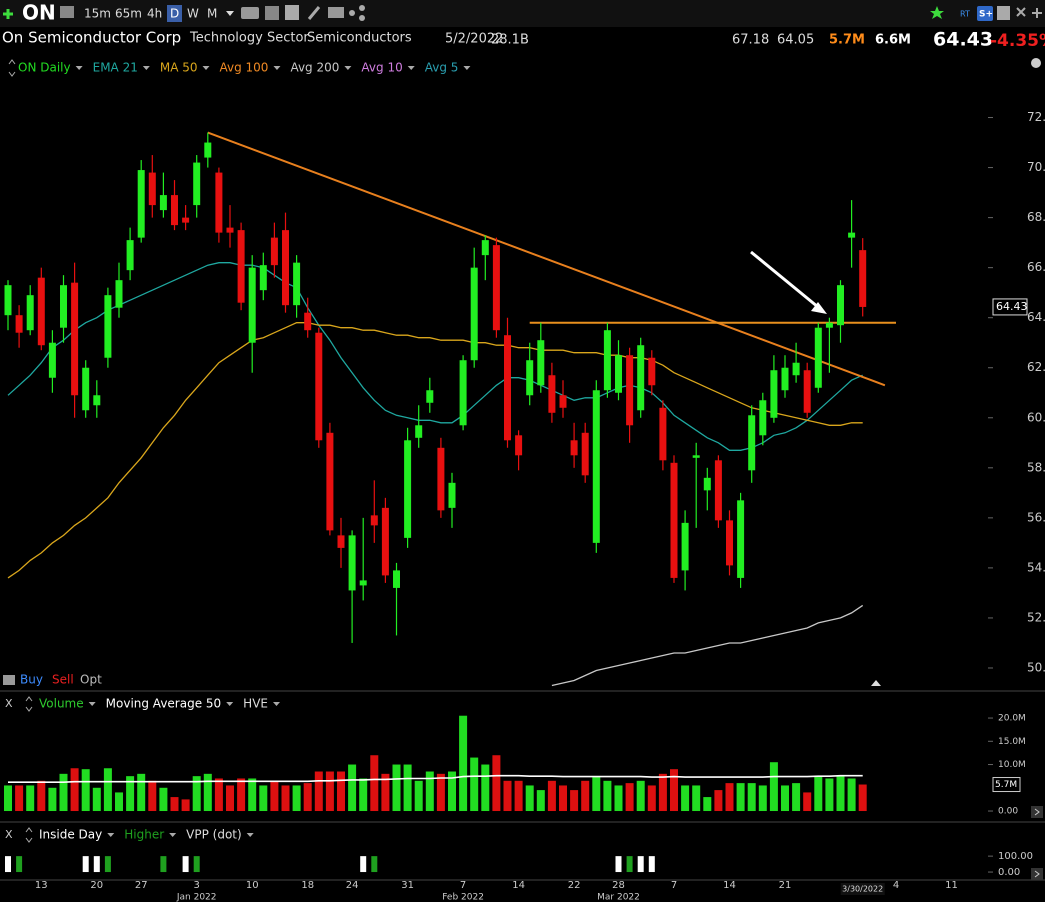  Describe the element at coordinates (244, 68) in the screenshot. I see `legend-entry: Avg 100` at that location.